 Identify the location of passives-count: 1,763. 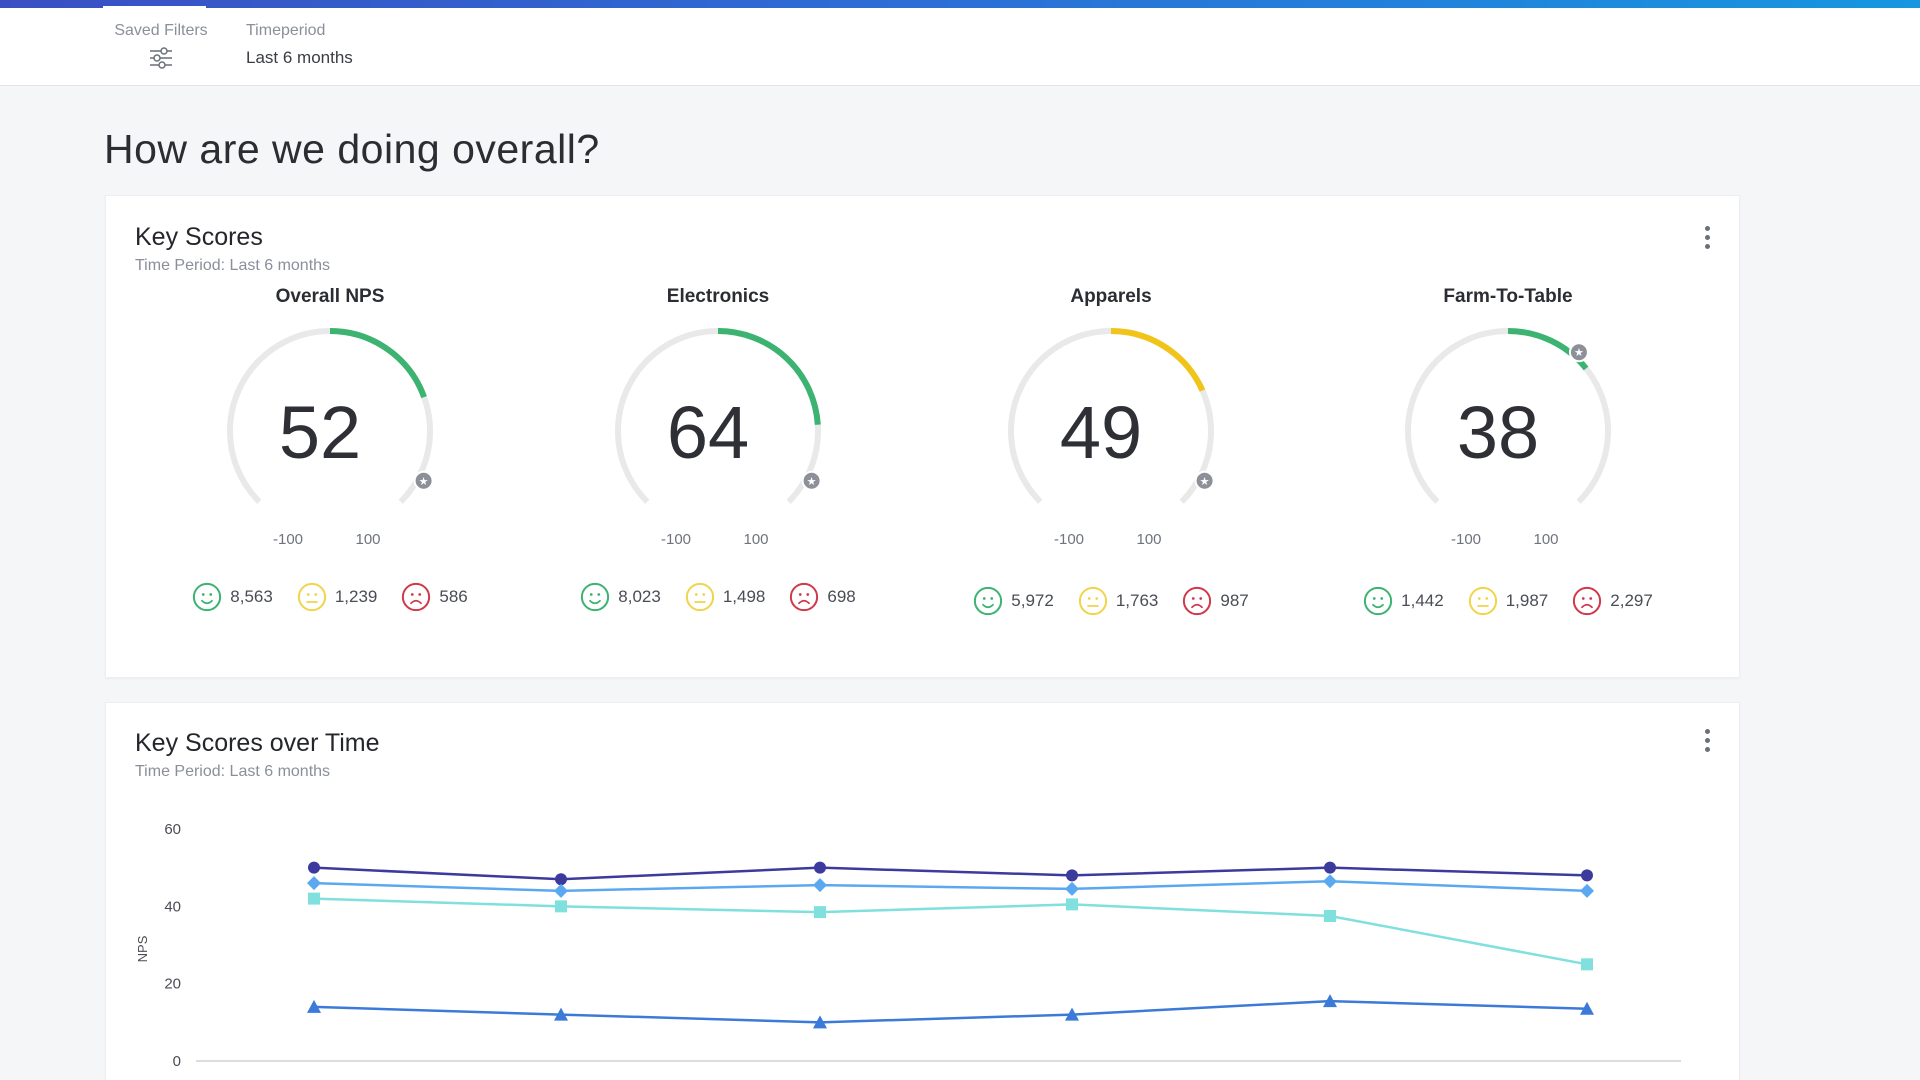
(1118, 601).